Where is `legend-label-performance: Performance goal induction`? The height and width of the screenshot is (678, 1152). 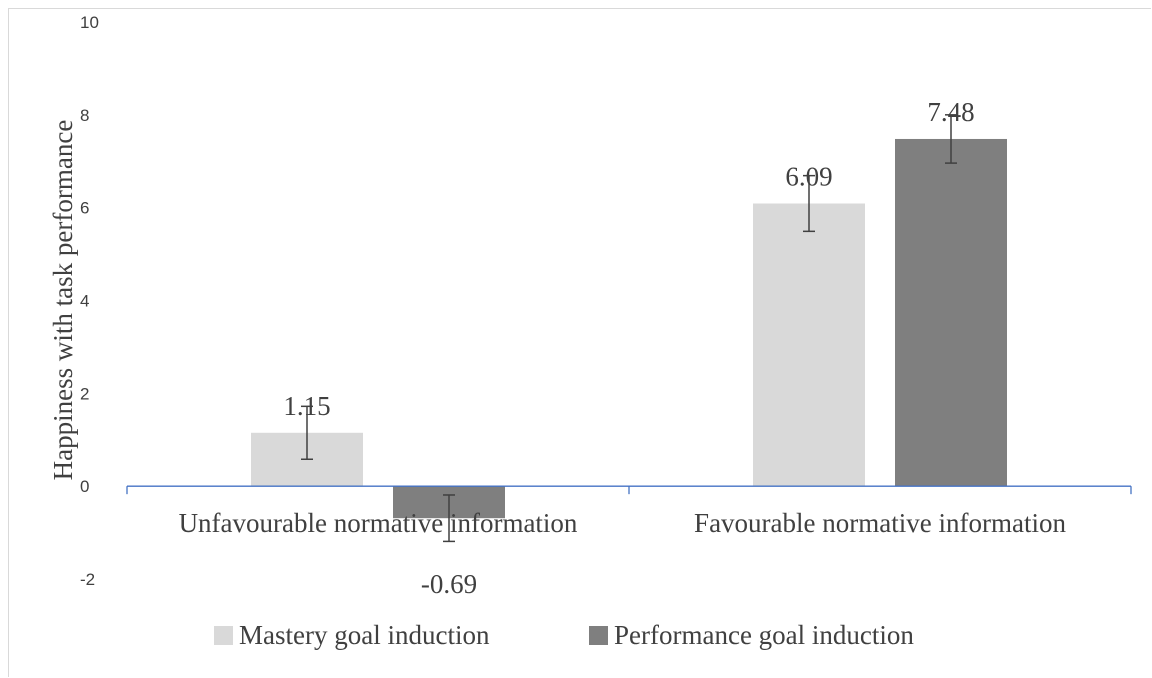
legend-label-performance: Performance goal induction is located at coordinates (764, 635).